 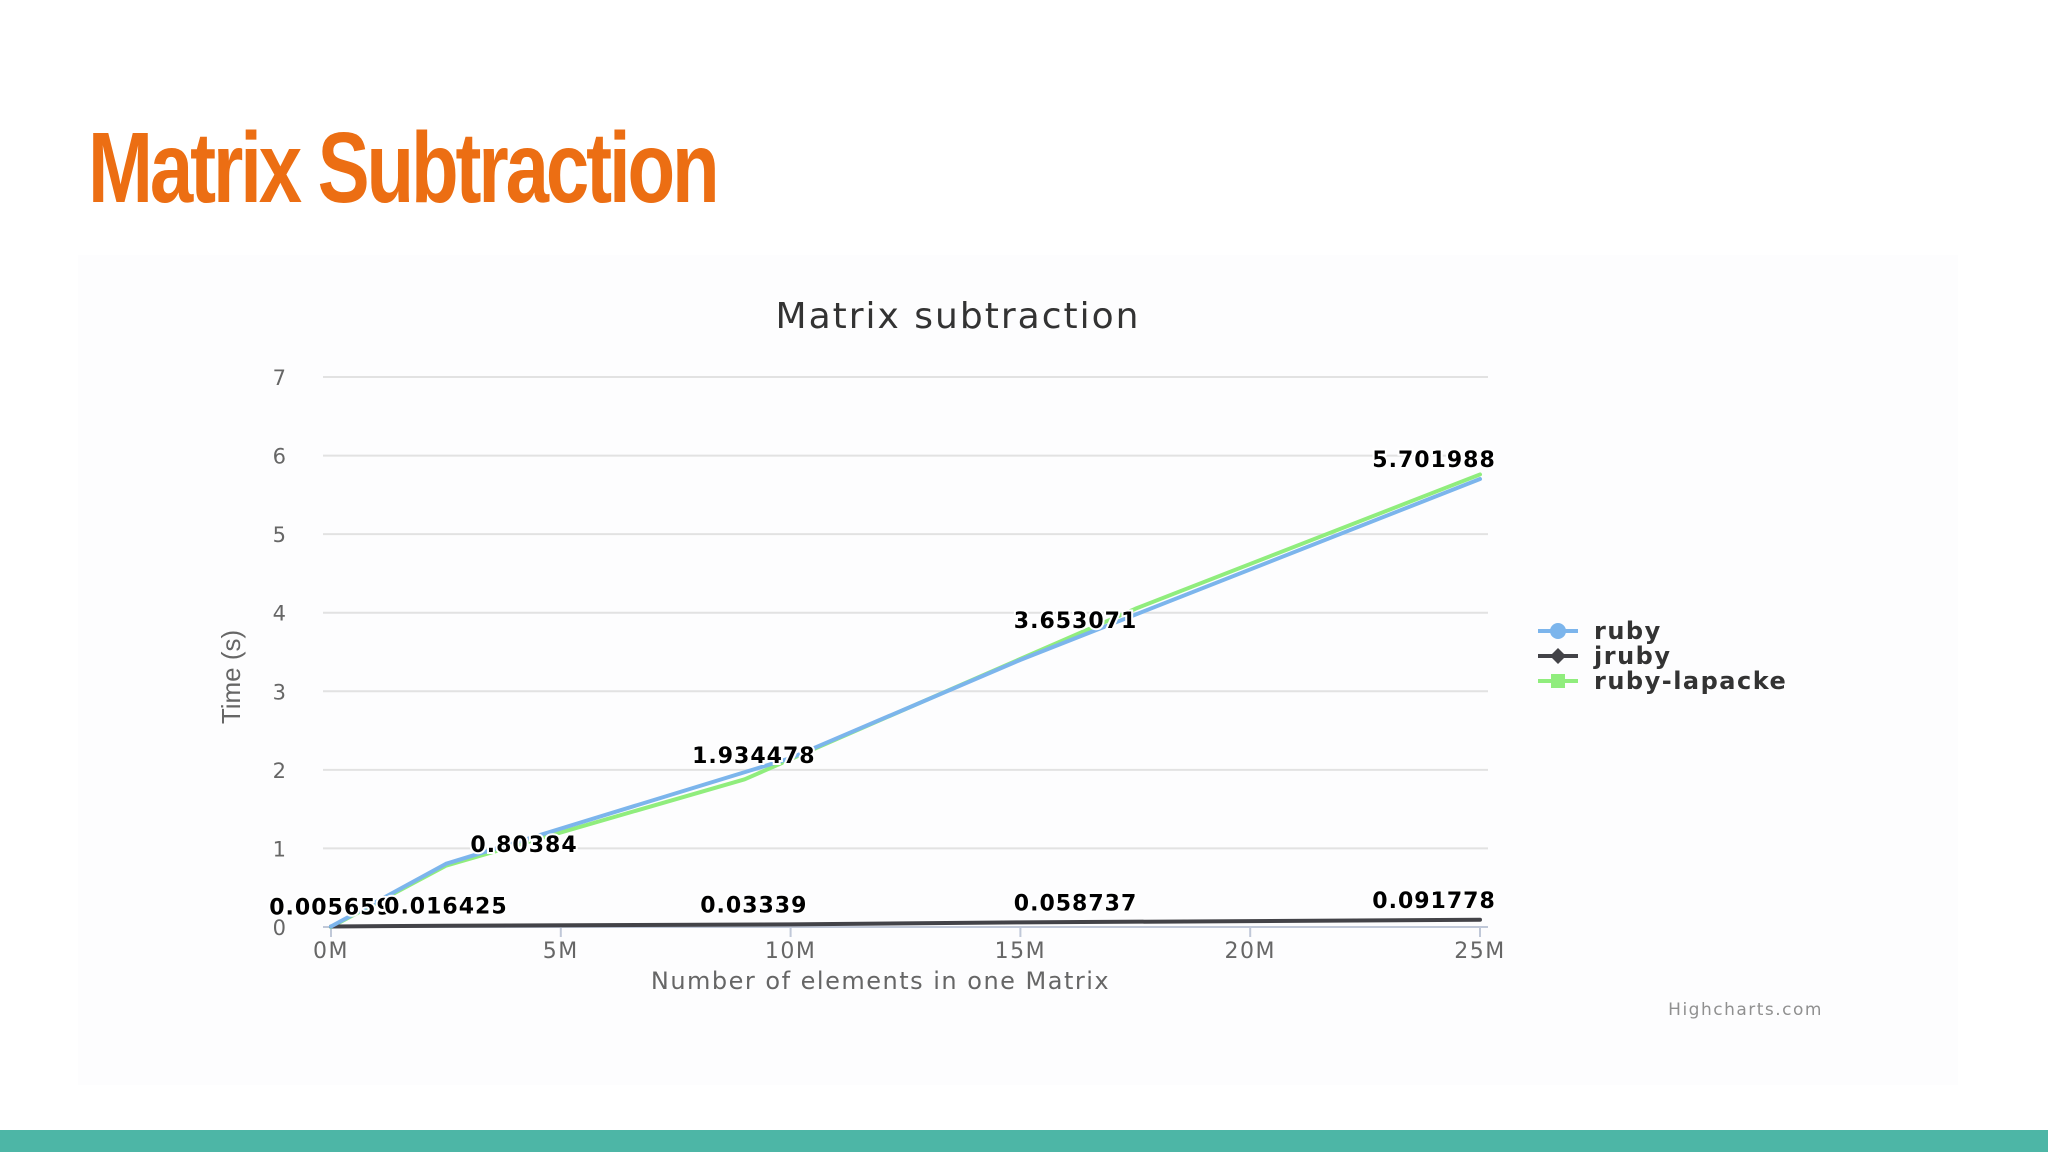 I want to click on y-axis-label: Time (s), so click(x=231, y=677).